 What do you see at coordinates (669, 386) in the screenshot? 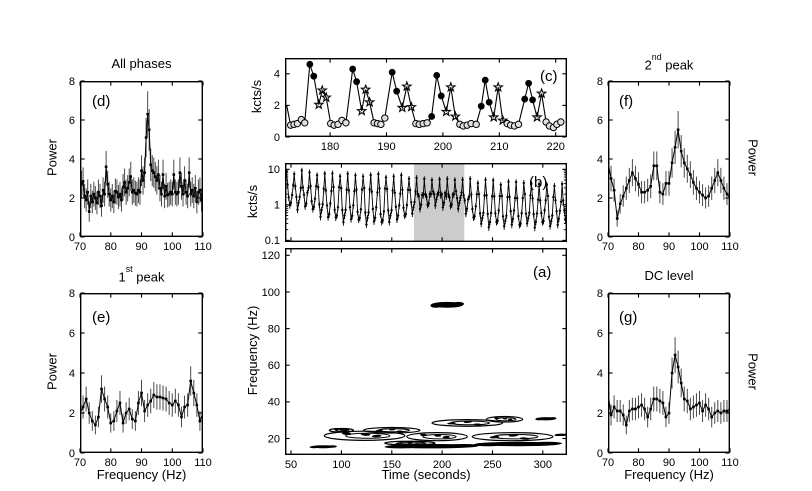
I see `series-g` at bounding box center [669, 386].